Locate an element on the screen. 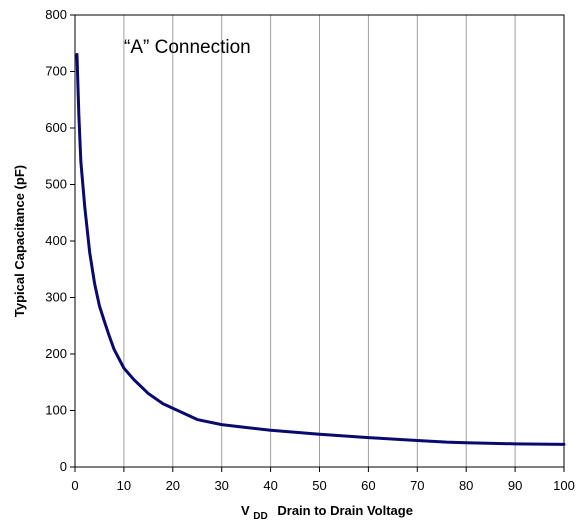  x-tick-label: 60 is located at coordinates (368, 485).